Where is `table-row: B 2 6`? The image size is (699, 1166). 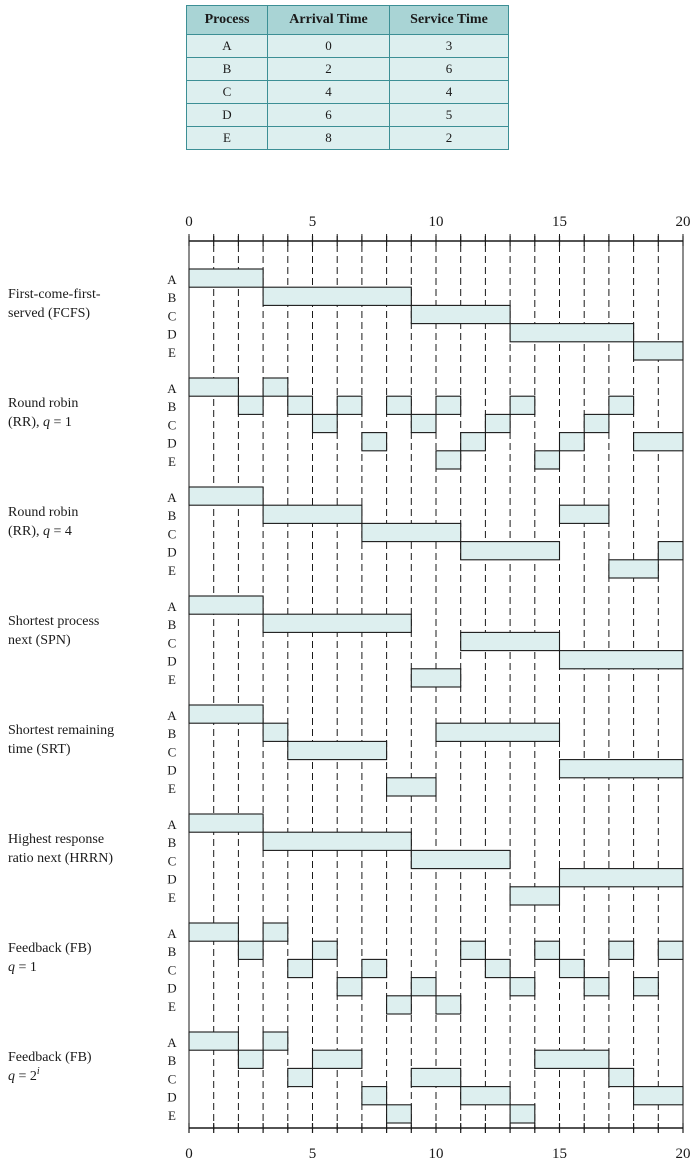
table-row: B 2 6 is located at coordinates (347, 69).